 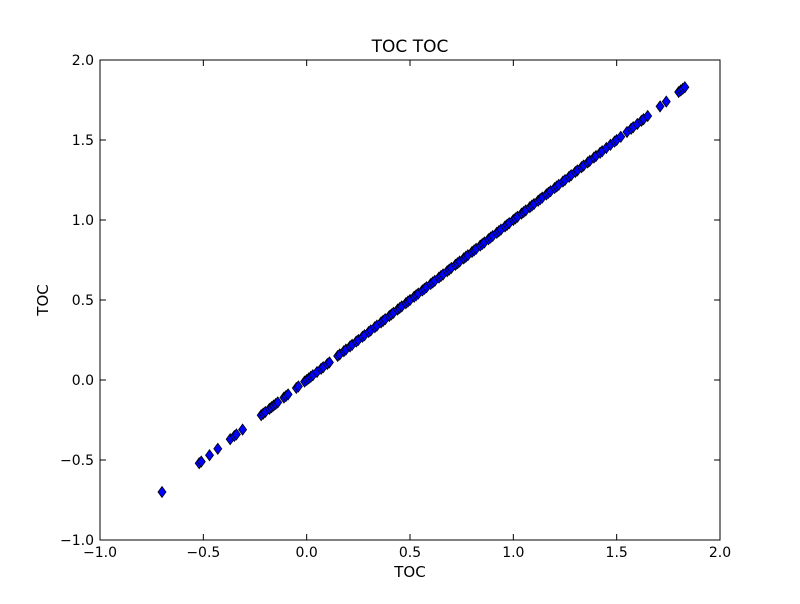 I want to click on chart-title: TOC TOC, so click(x=410, y=47).